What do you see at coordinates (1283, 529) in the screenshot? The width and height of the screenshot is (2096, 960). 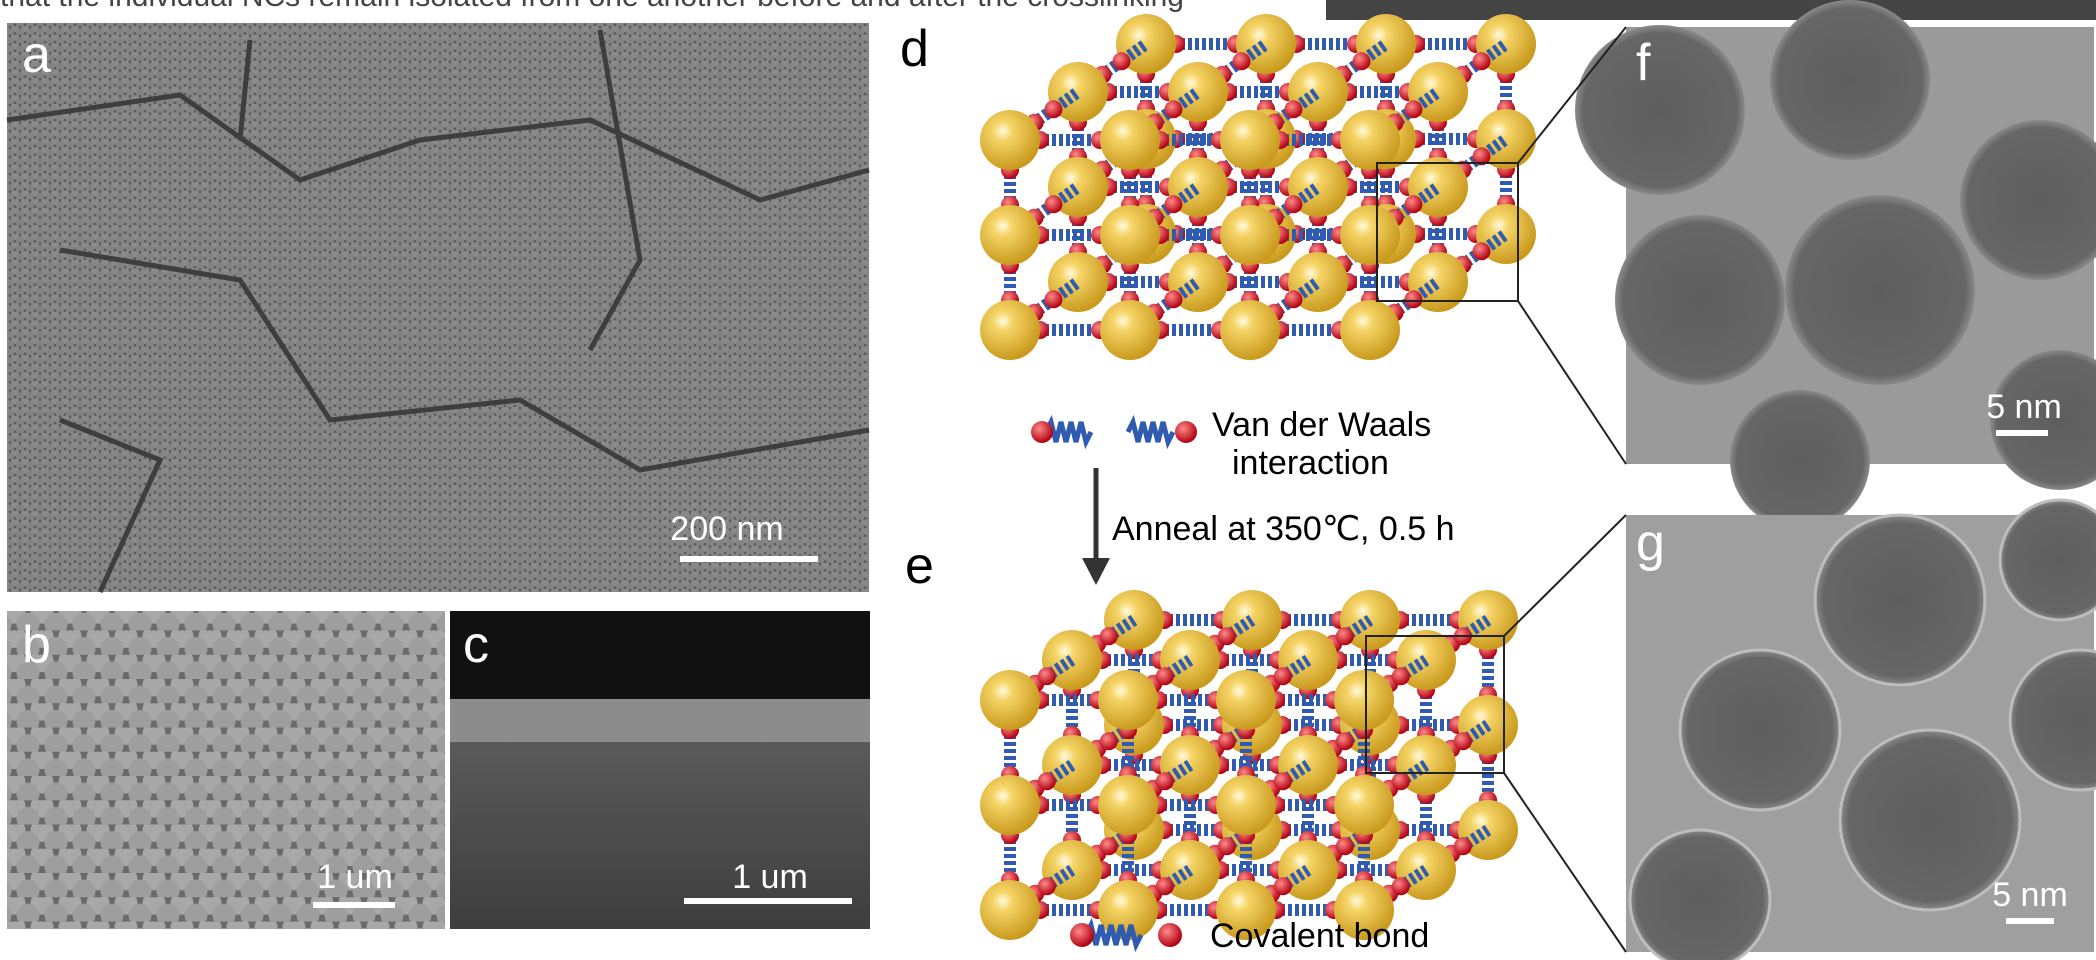 I see `anneal-text: Anneal at 350℃, 0.5 h` at bounding box center [1283, 529].